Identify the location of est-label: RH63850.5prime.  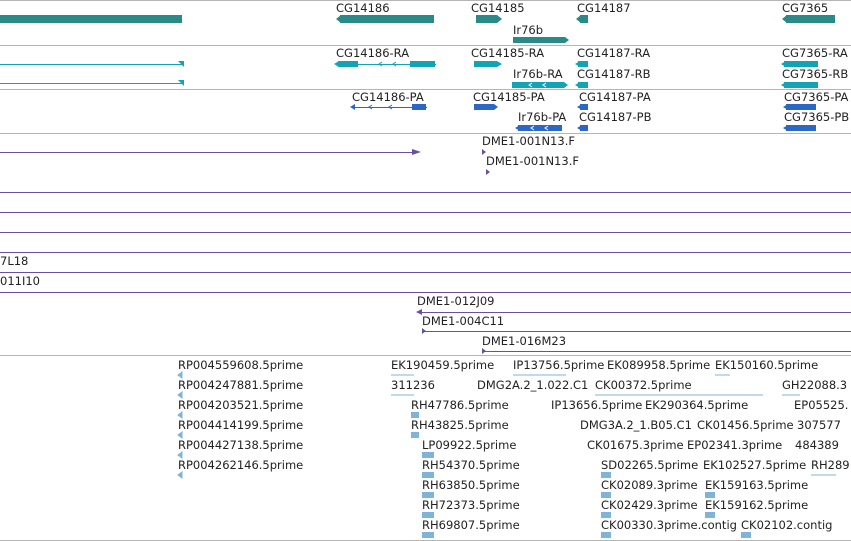
(471, 485).